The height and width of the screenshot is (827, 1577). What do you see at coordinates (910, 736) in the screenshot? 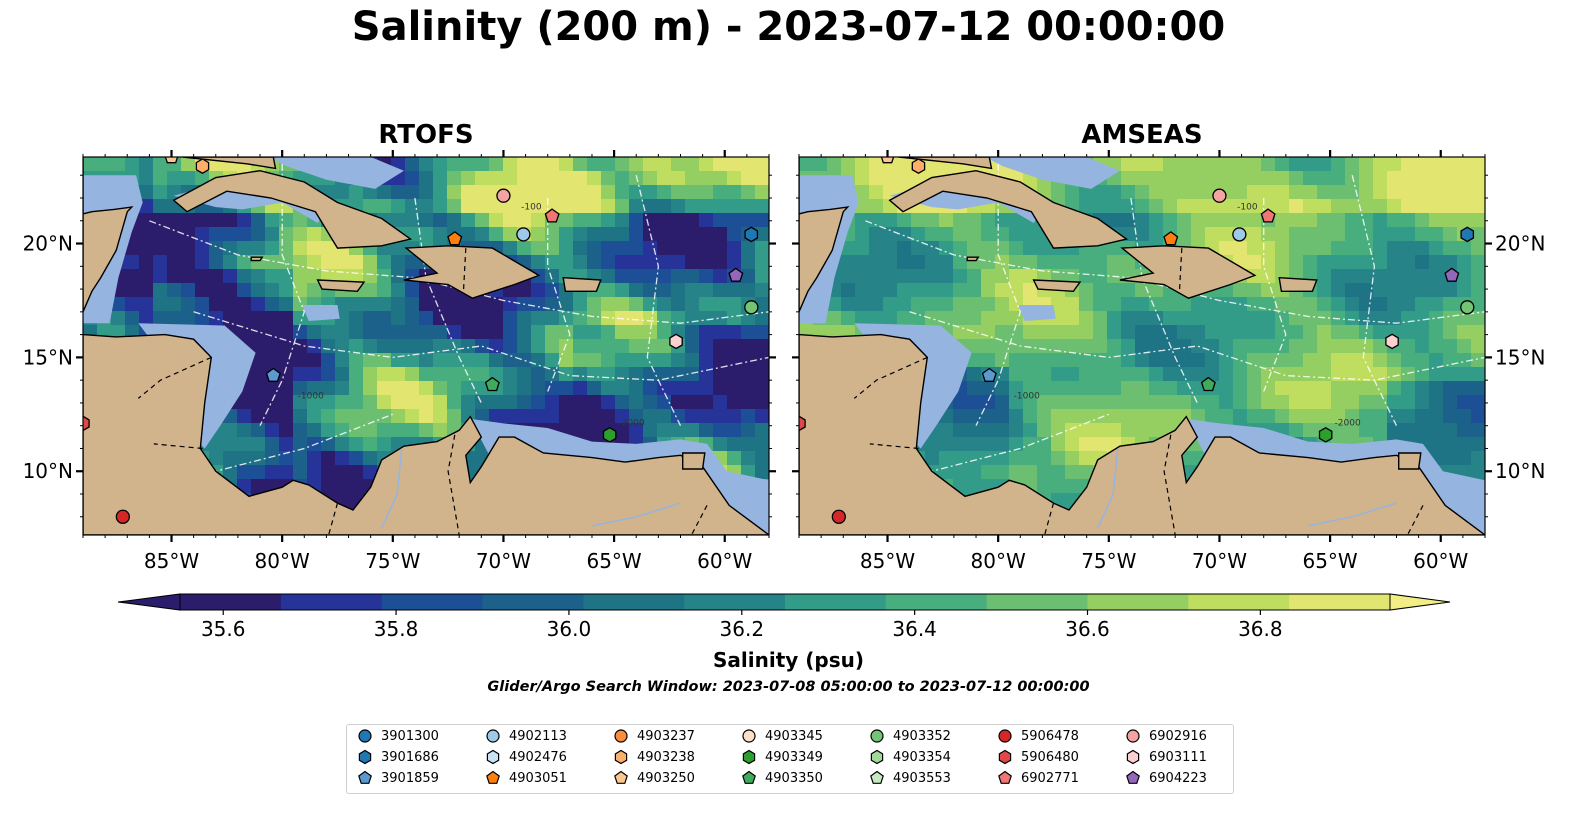
I see `legend-item: 4903352` at bounding box center [910, 736].